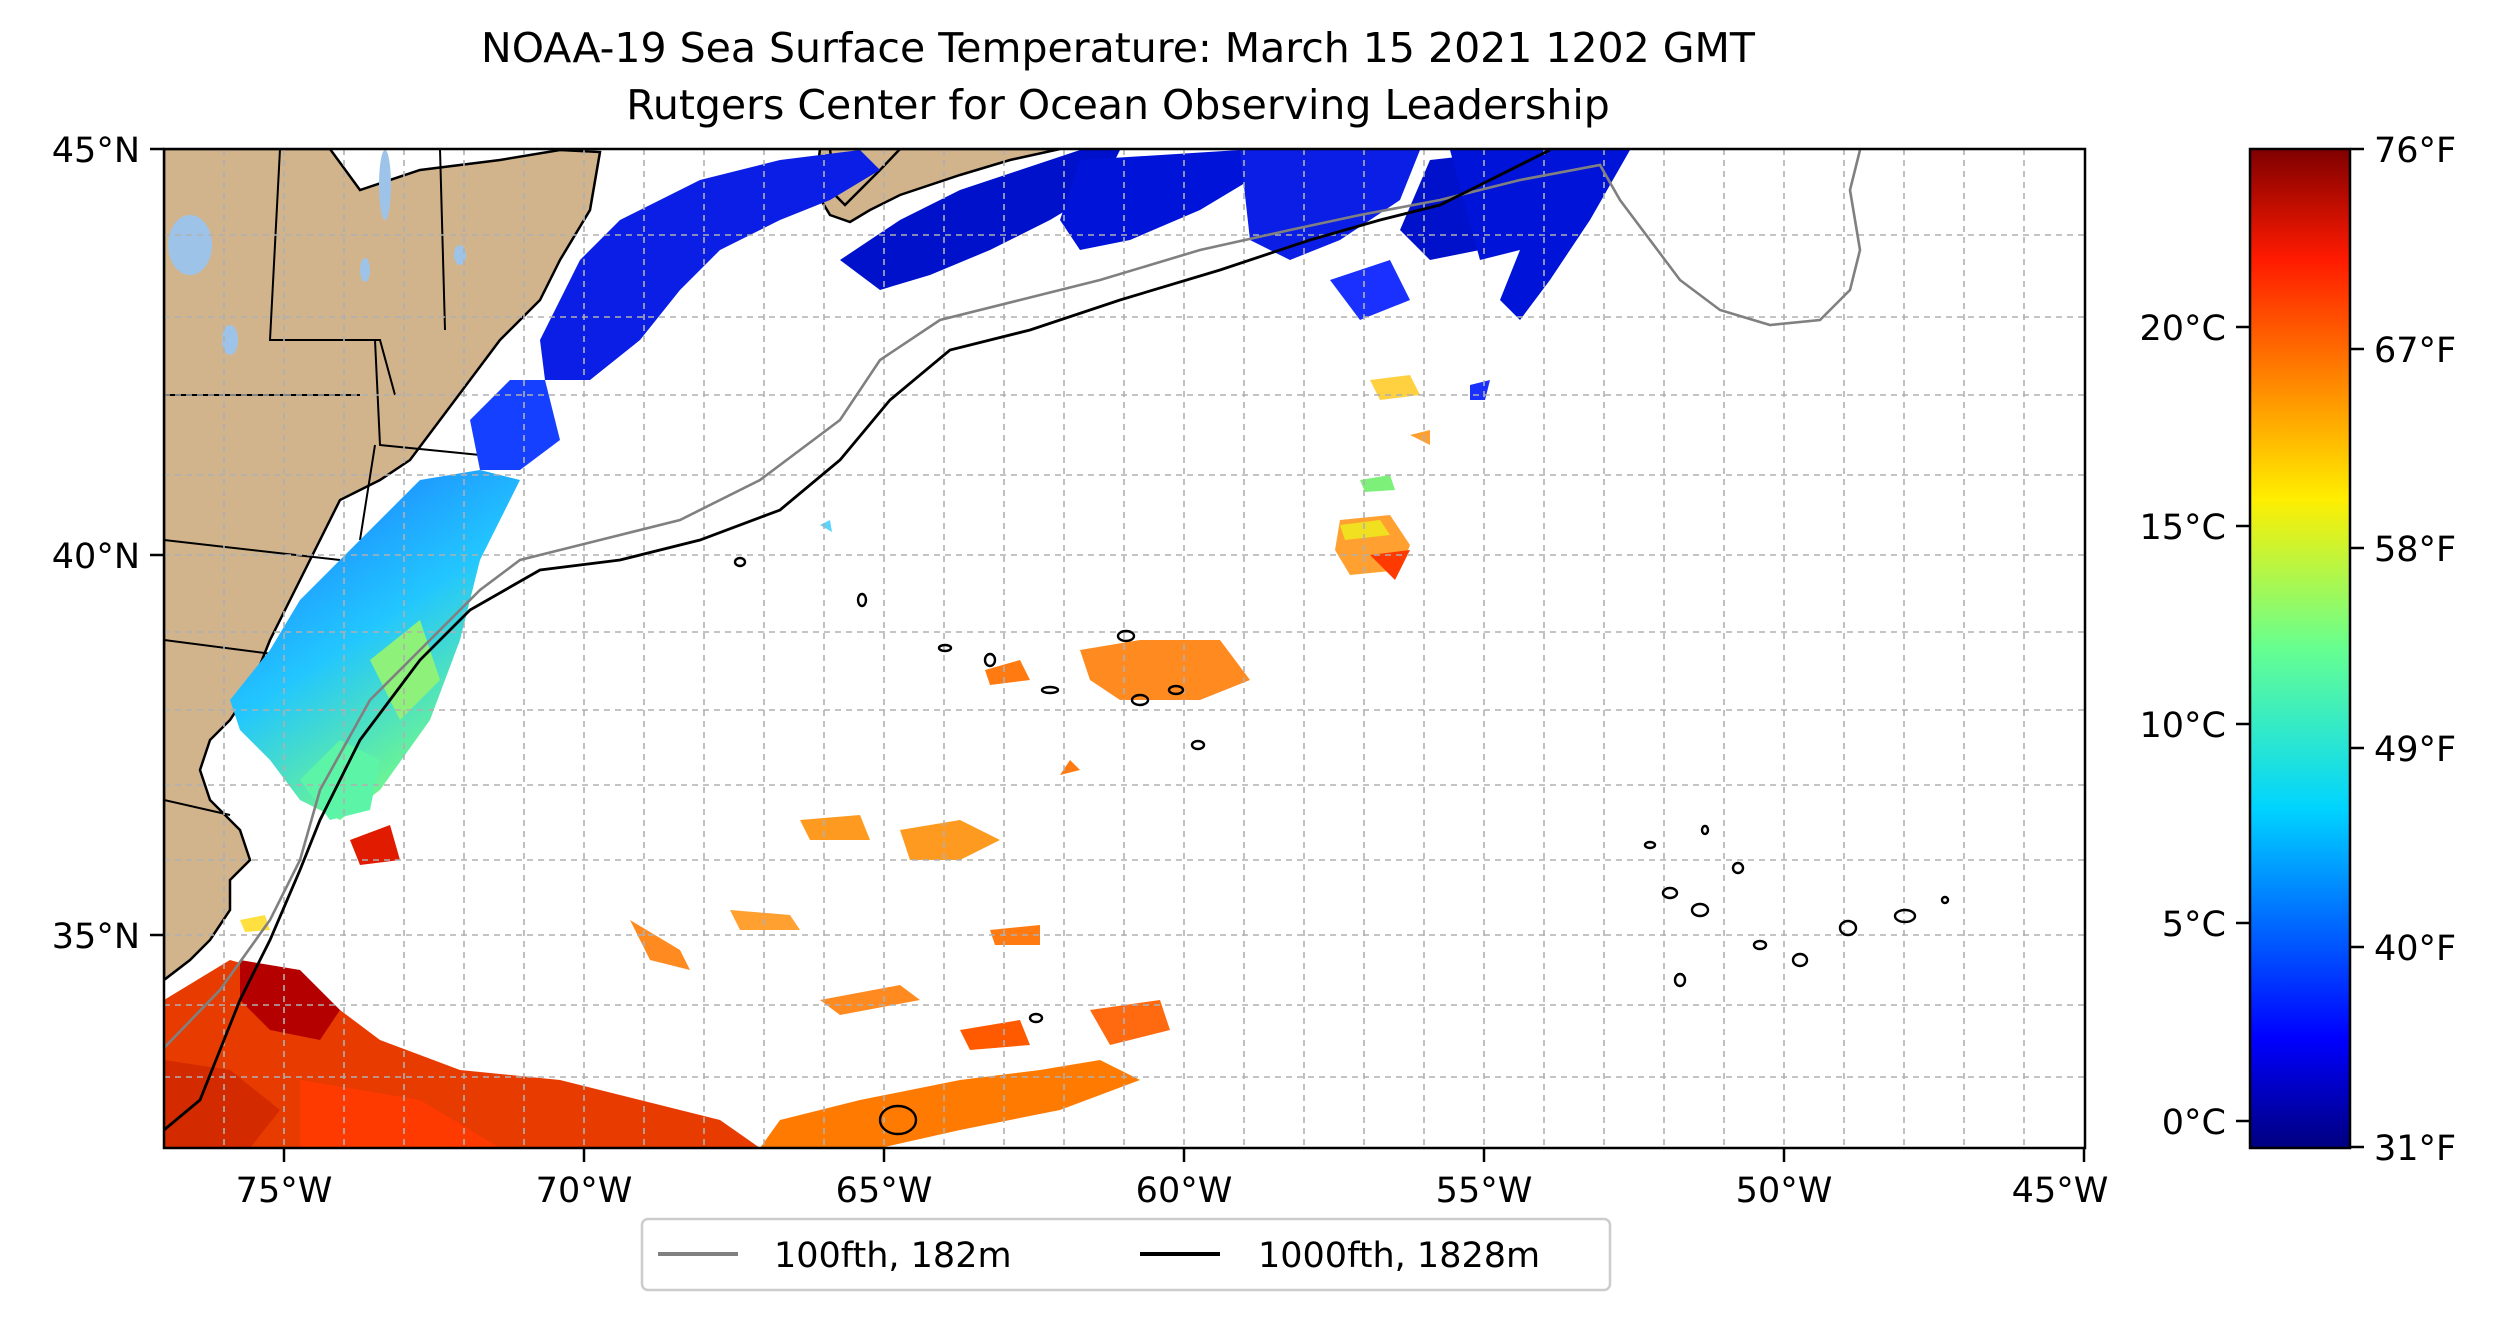  I want to click on lon-axis, so click(1184, 1155).